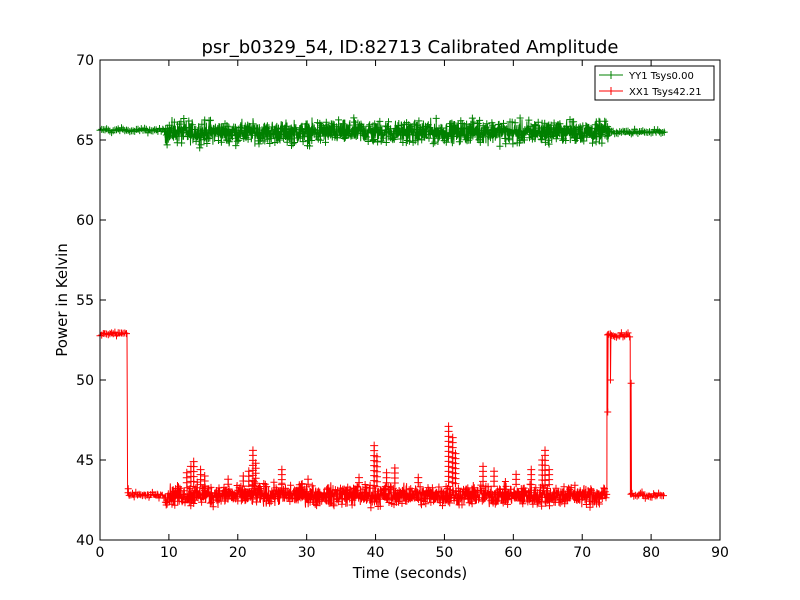 This screenshot has width=800, height=600. I want to click on x-tick-label: 60, so click(513, 553).